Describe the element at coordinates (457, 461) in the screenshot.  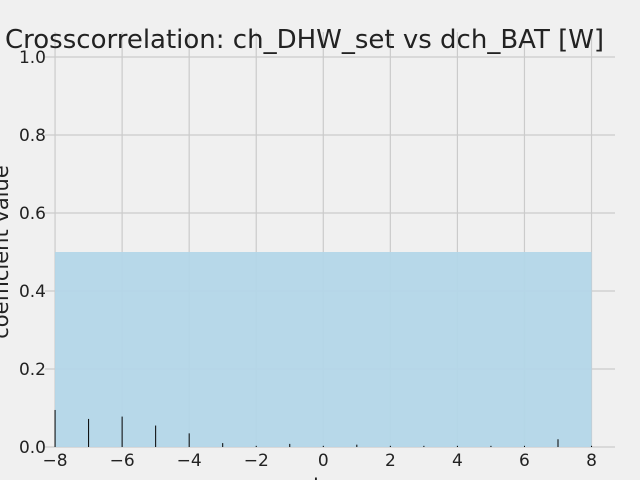
I see `x-tick-label: 4` at that location.